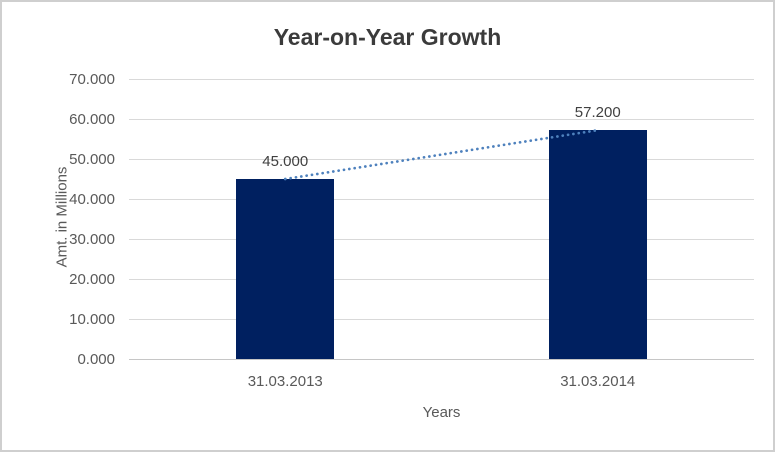 The width and height of the screenshot is (775, 452). Describe the element at coordinates (285, 381) in the screenshot. I see `x-tick-label: 31.03.2013` at that location.